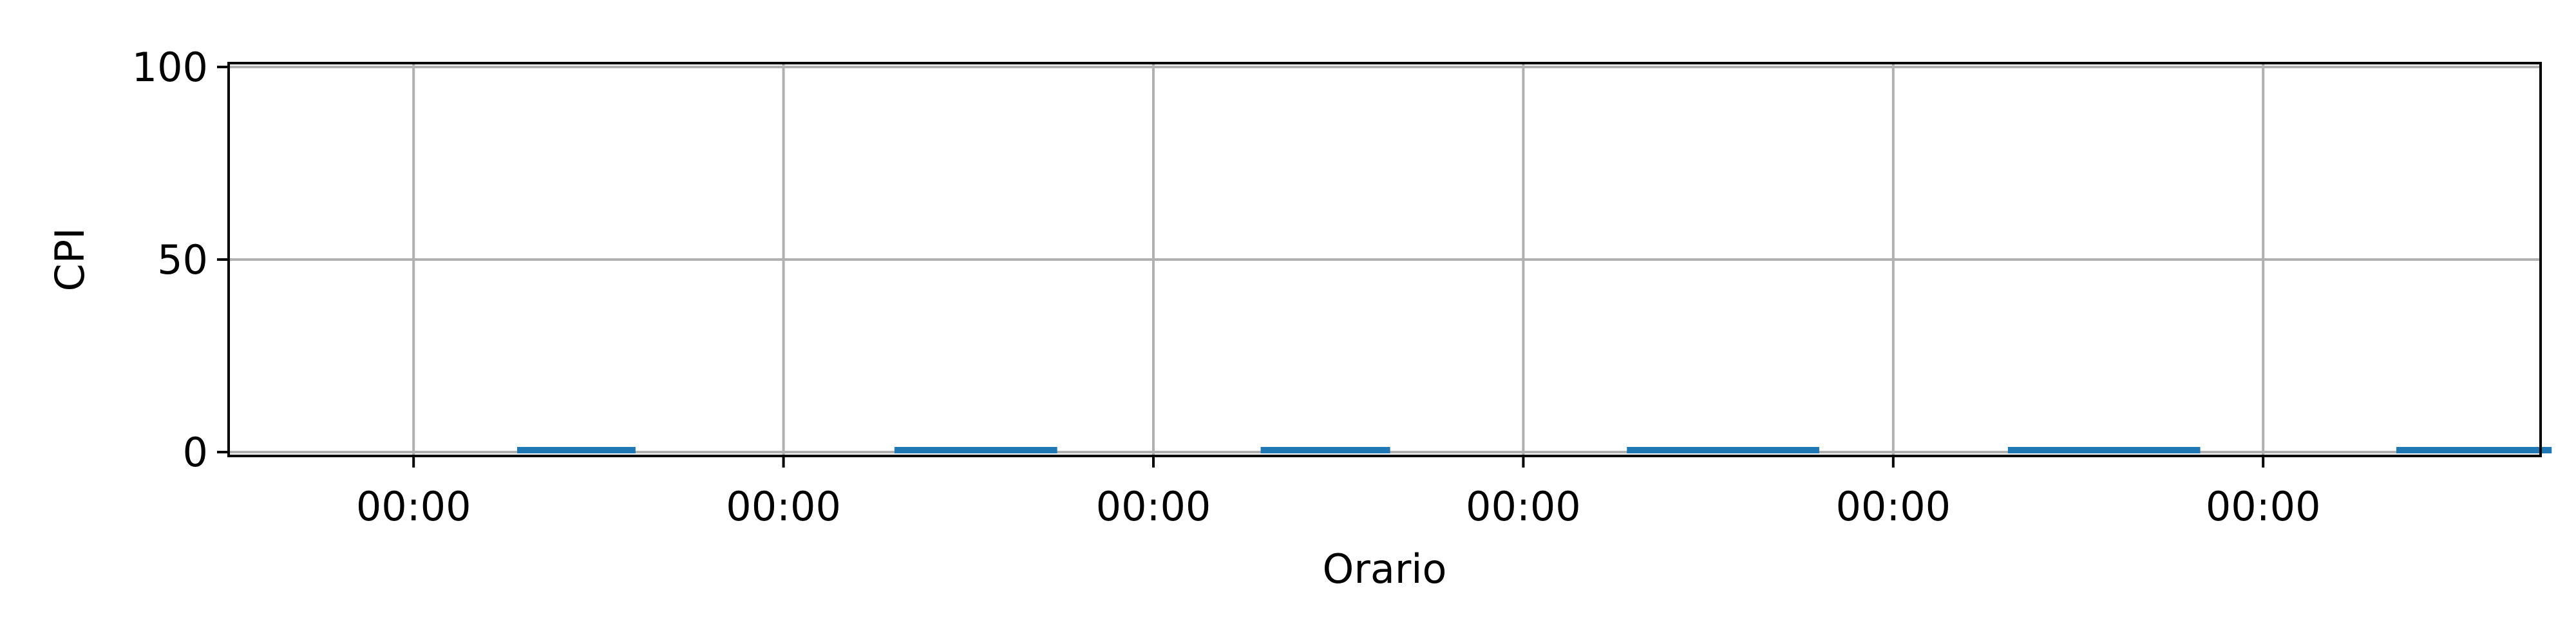  Describe the element at coordinates (1535, 450) in the screenshot. I see `bar-series` at that location.